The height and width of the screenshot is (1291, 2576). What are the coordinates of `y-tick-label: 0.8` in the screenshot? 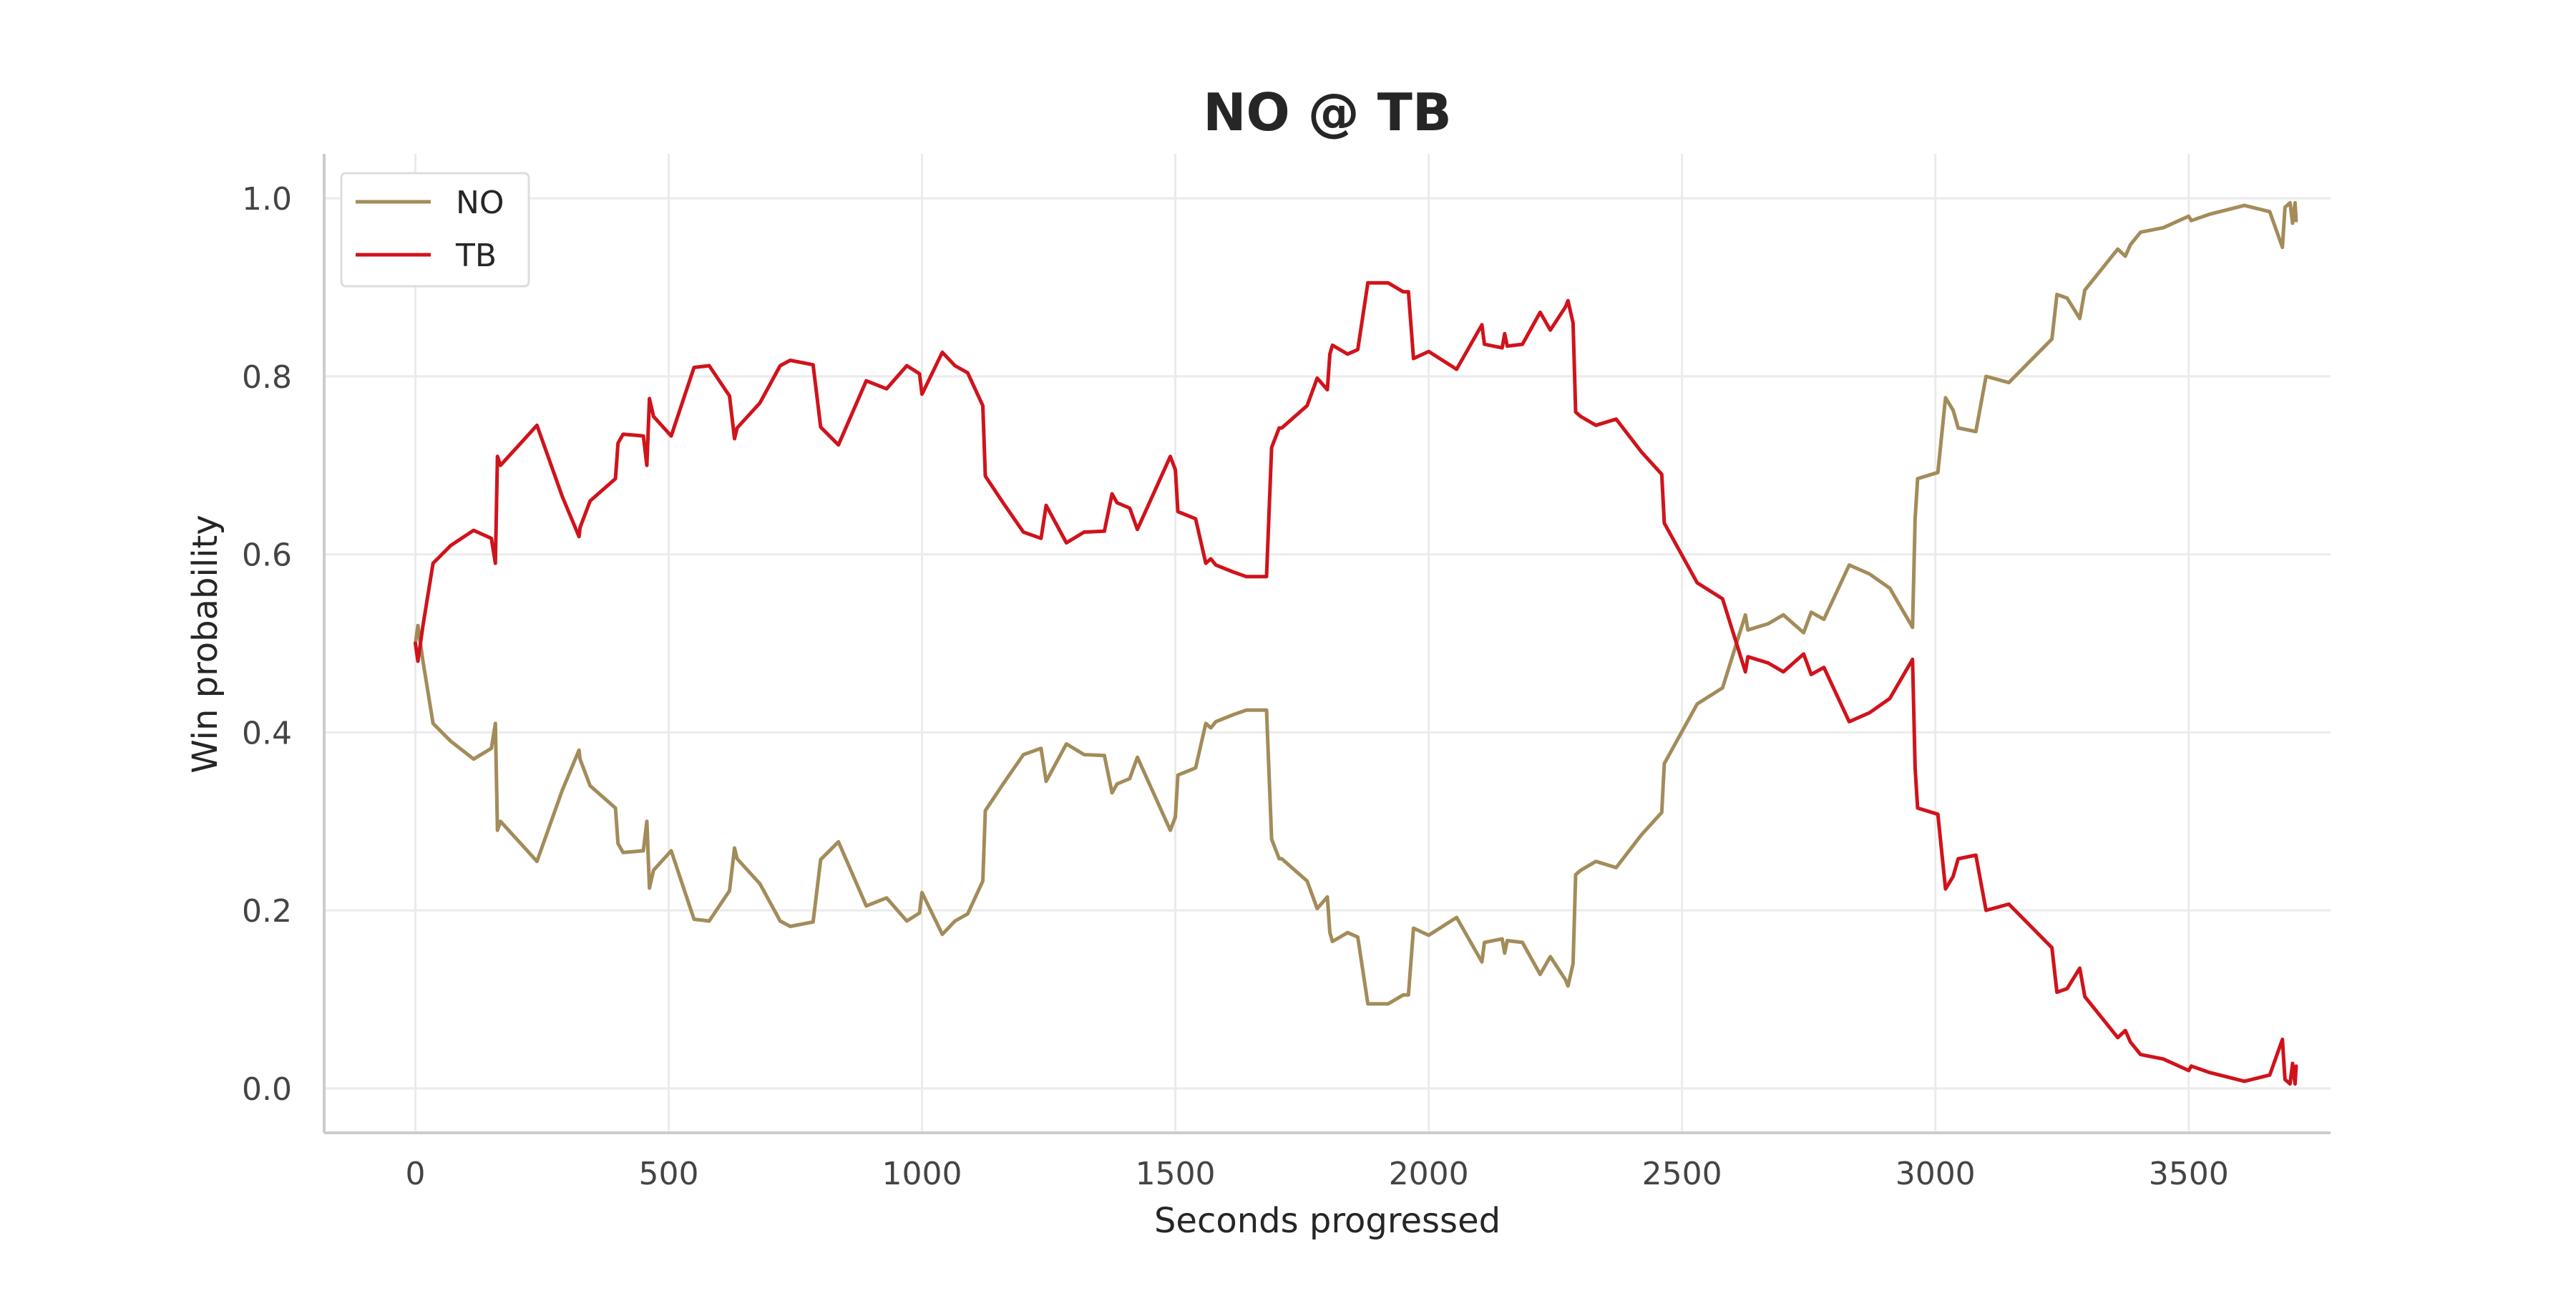 It's located at (267, 377).